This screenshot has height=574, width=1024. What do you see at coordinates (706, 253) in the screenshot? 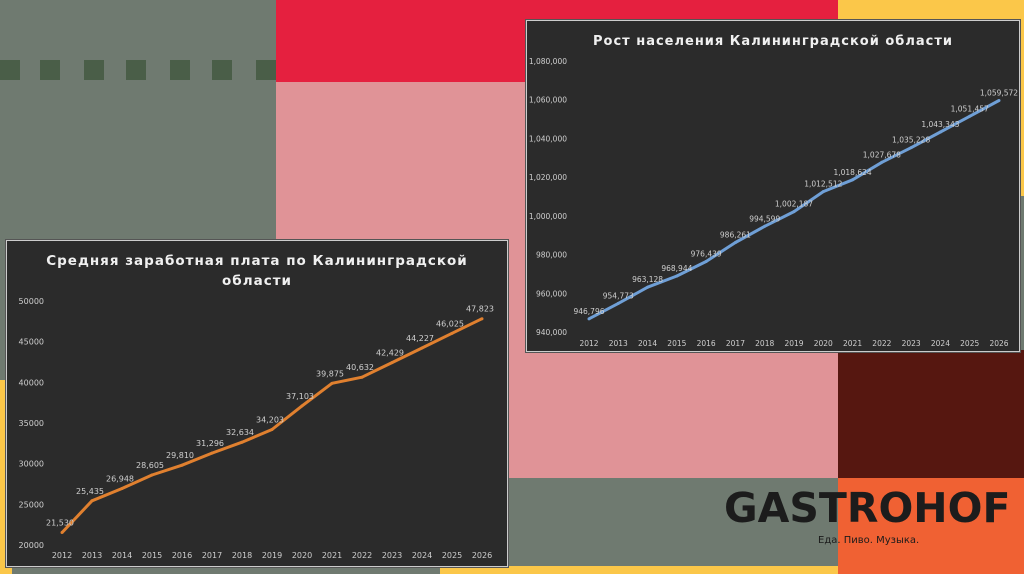
I see `population-data-label: 976,439` at bounding box center [706, 253].